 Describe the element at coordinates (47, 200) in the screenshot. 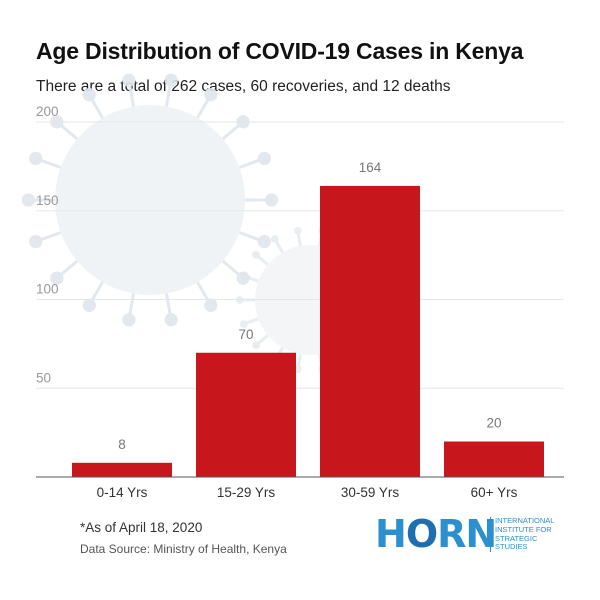

I see `y-tick-label: 150` at that location.